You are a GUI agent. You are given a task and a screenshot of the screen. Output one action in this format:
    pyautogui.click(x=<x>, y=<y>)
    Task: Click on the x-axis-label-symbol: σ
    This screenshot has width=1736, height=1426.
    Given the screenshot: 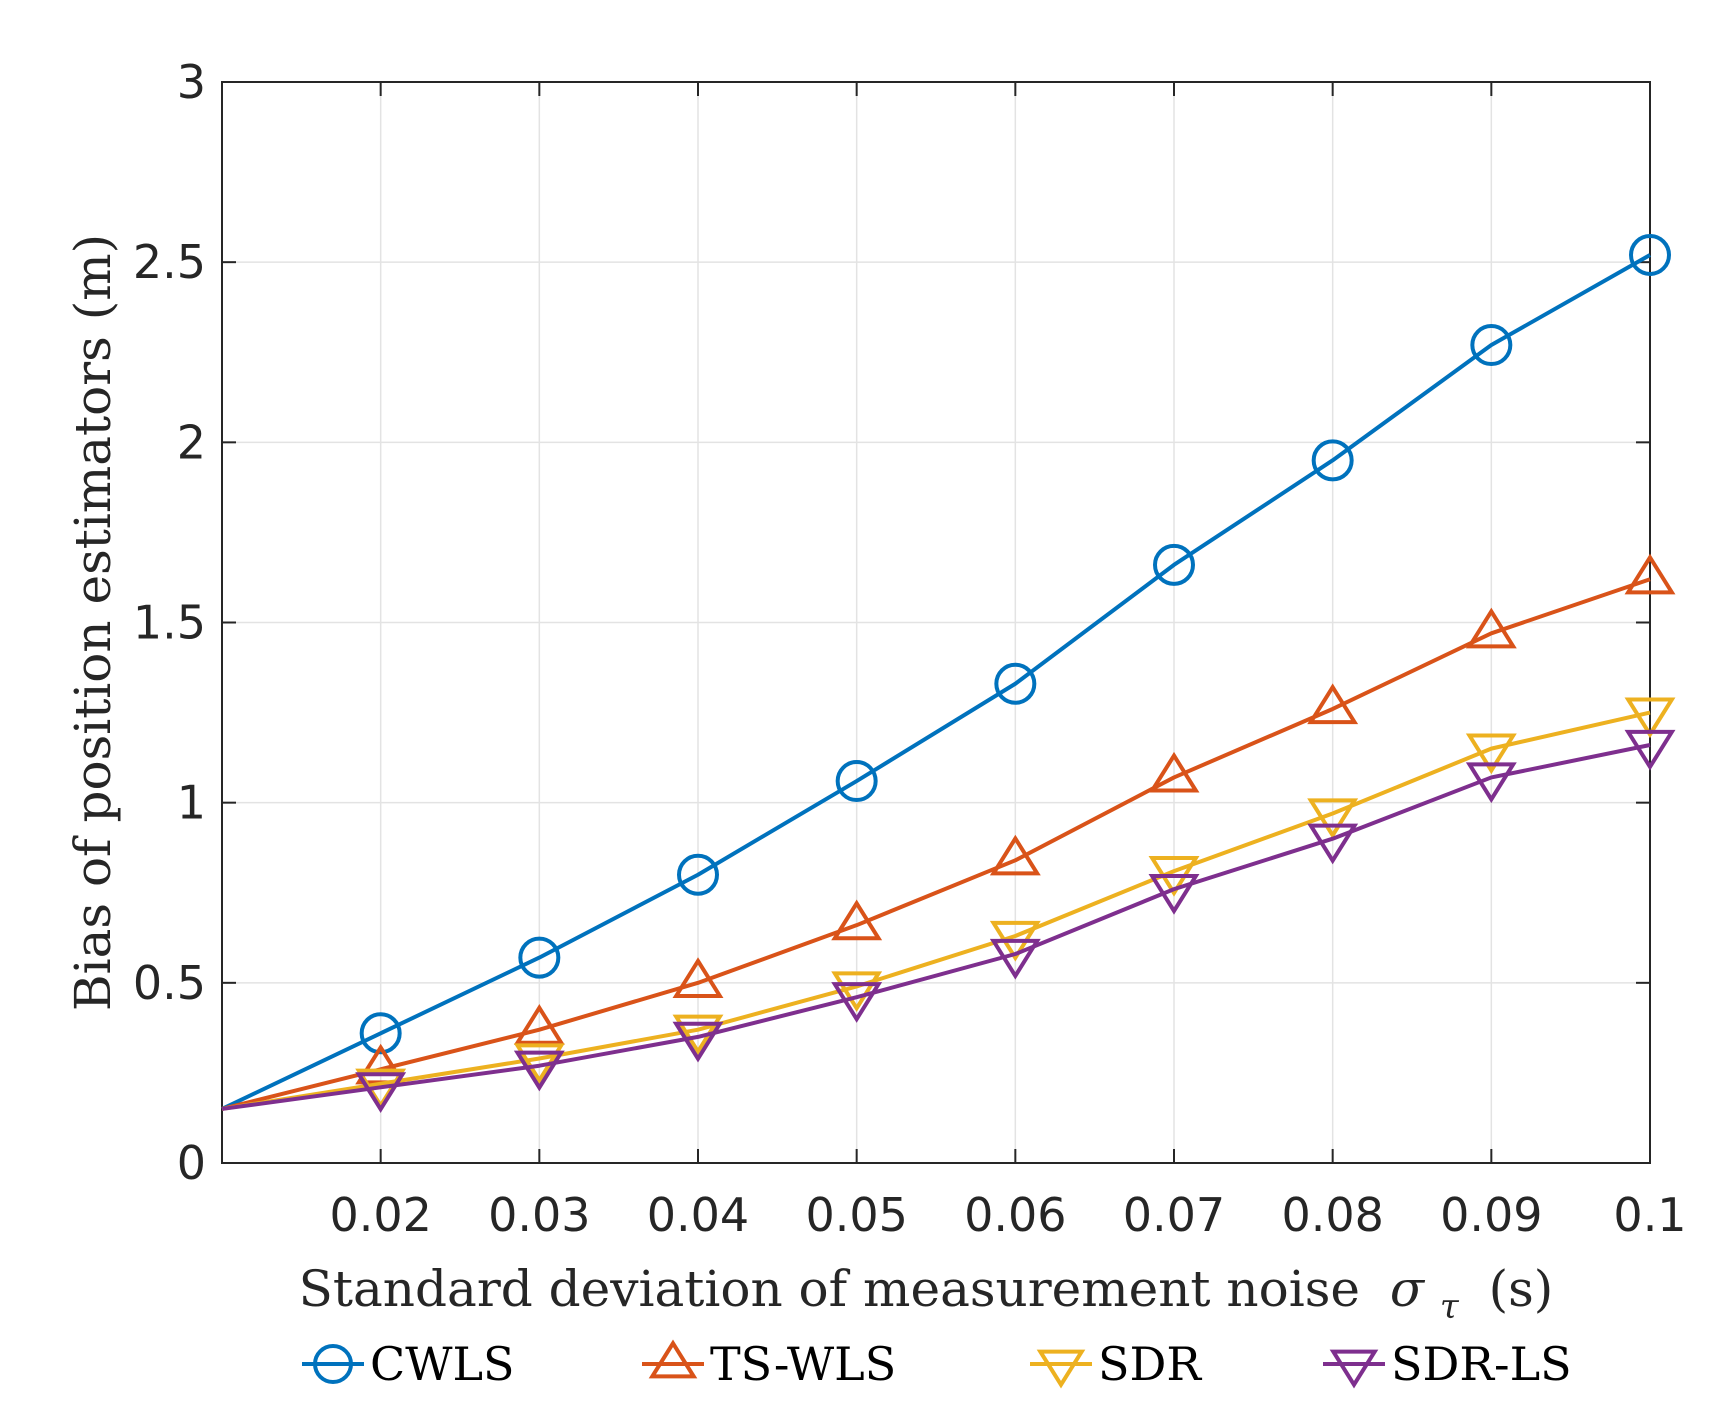 What is the action you would take?
    pyautogui.click(x=1408, y=1289)
    